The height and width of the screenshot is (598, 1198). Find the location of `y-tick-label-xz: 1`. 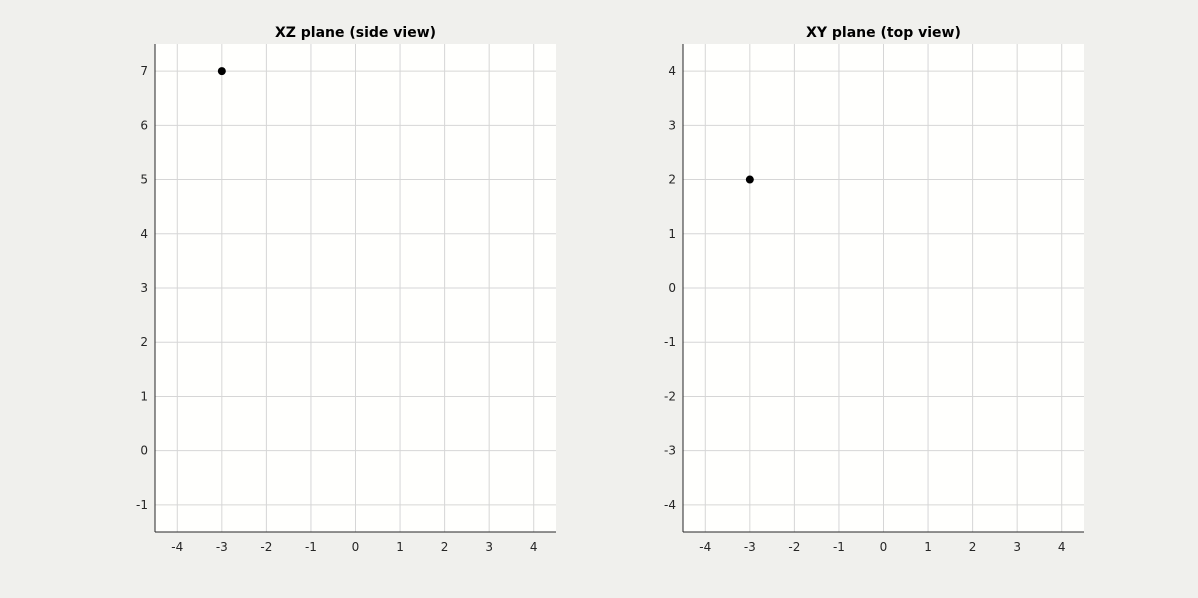

y-tick-label-xz: 1 is located at coordinates (144, 396).